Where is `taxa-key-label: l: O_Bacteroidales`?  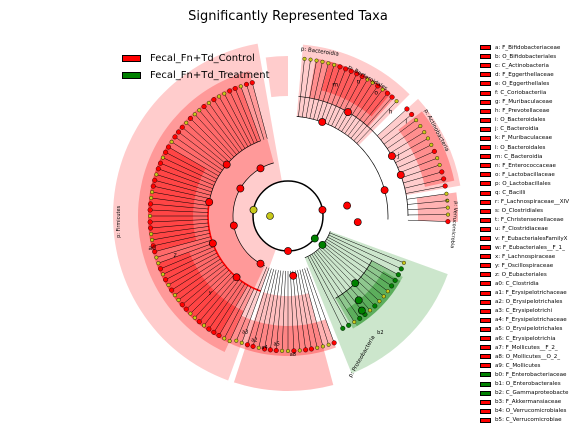
taxa-key-label: l: O_Bacteroidales is located at coordinates (520, 147).